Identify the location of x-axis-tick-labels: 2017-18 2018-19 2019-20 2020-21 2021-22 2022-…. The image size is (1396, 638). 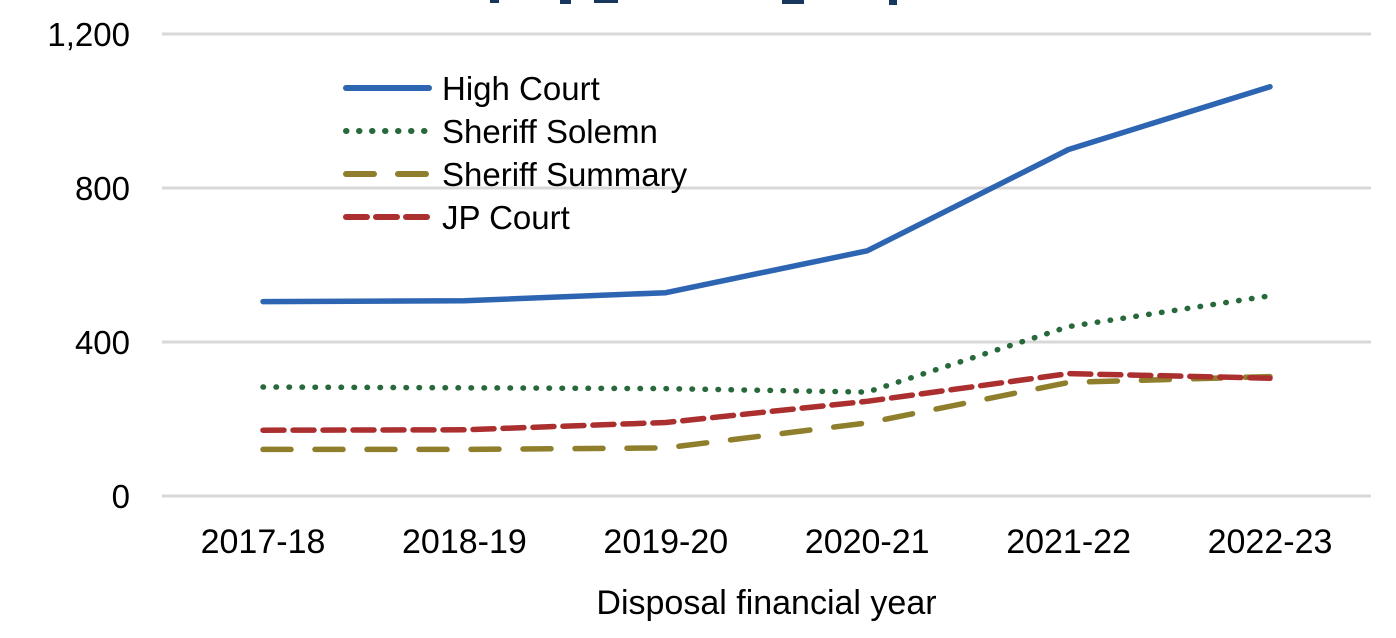
(767, 542).